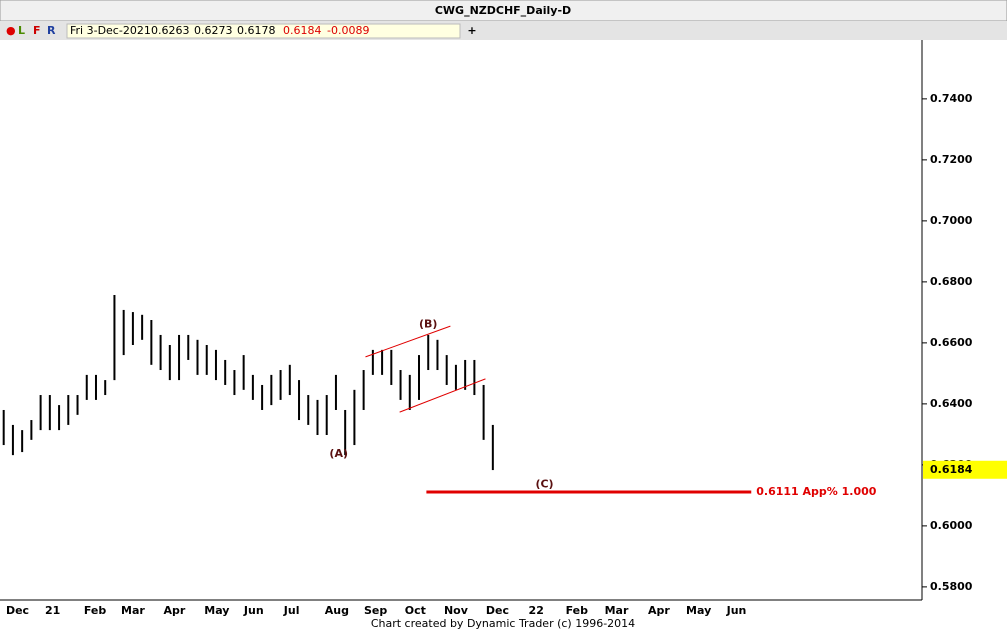 Image resolution: width=1007 pixels, height=636 pixels. I want to click on projection-label: 0.6111 App% 1.000, so click(816, 491).